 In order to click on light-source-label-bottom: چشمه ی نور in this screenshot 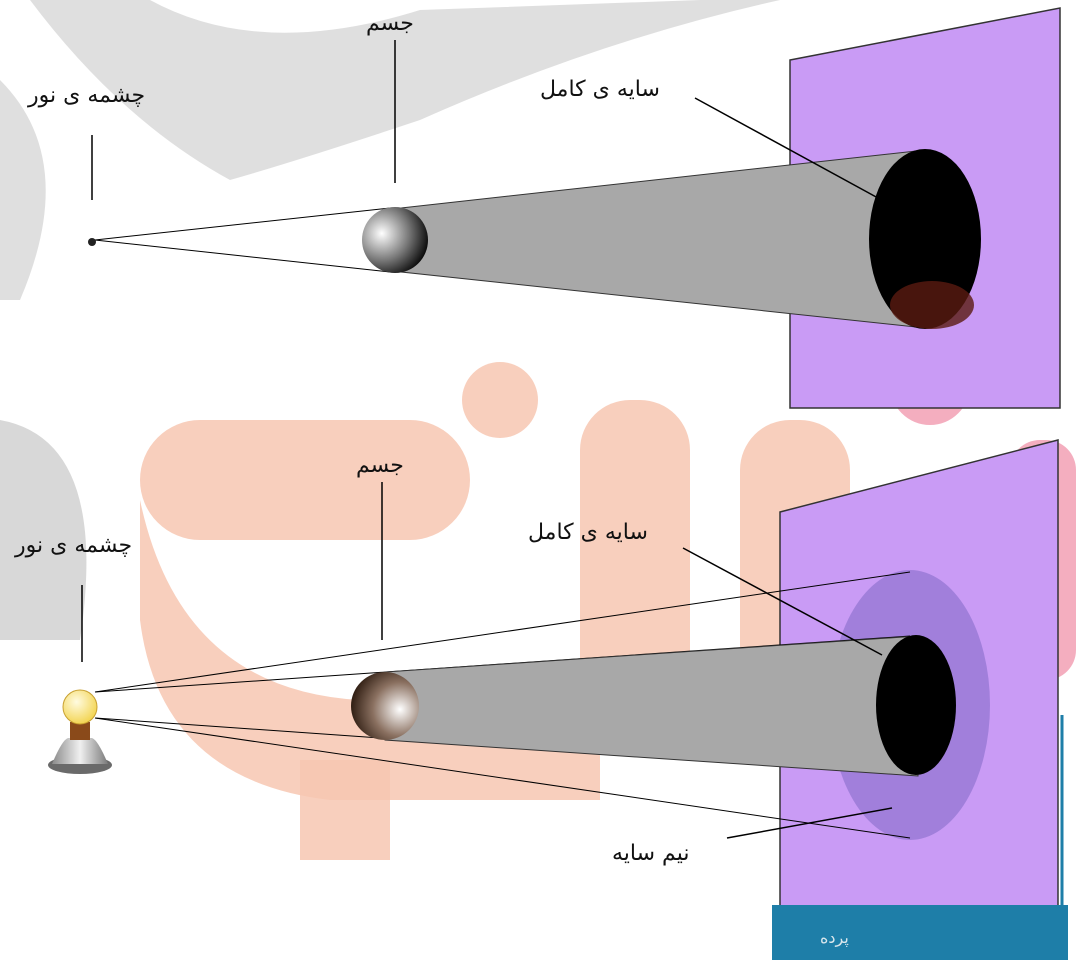, I will do `click(74, 545)`.